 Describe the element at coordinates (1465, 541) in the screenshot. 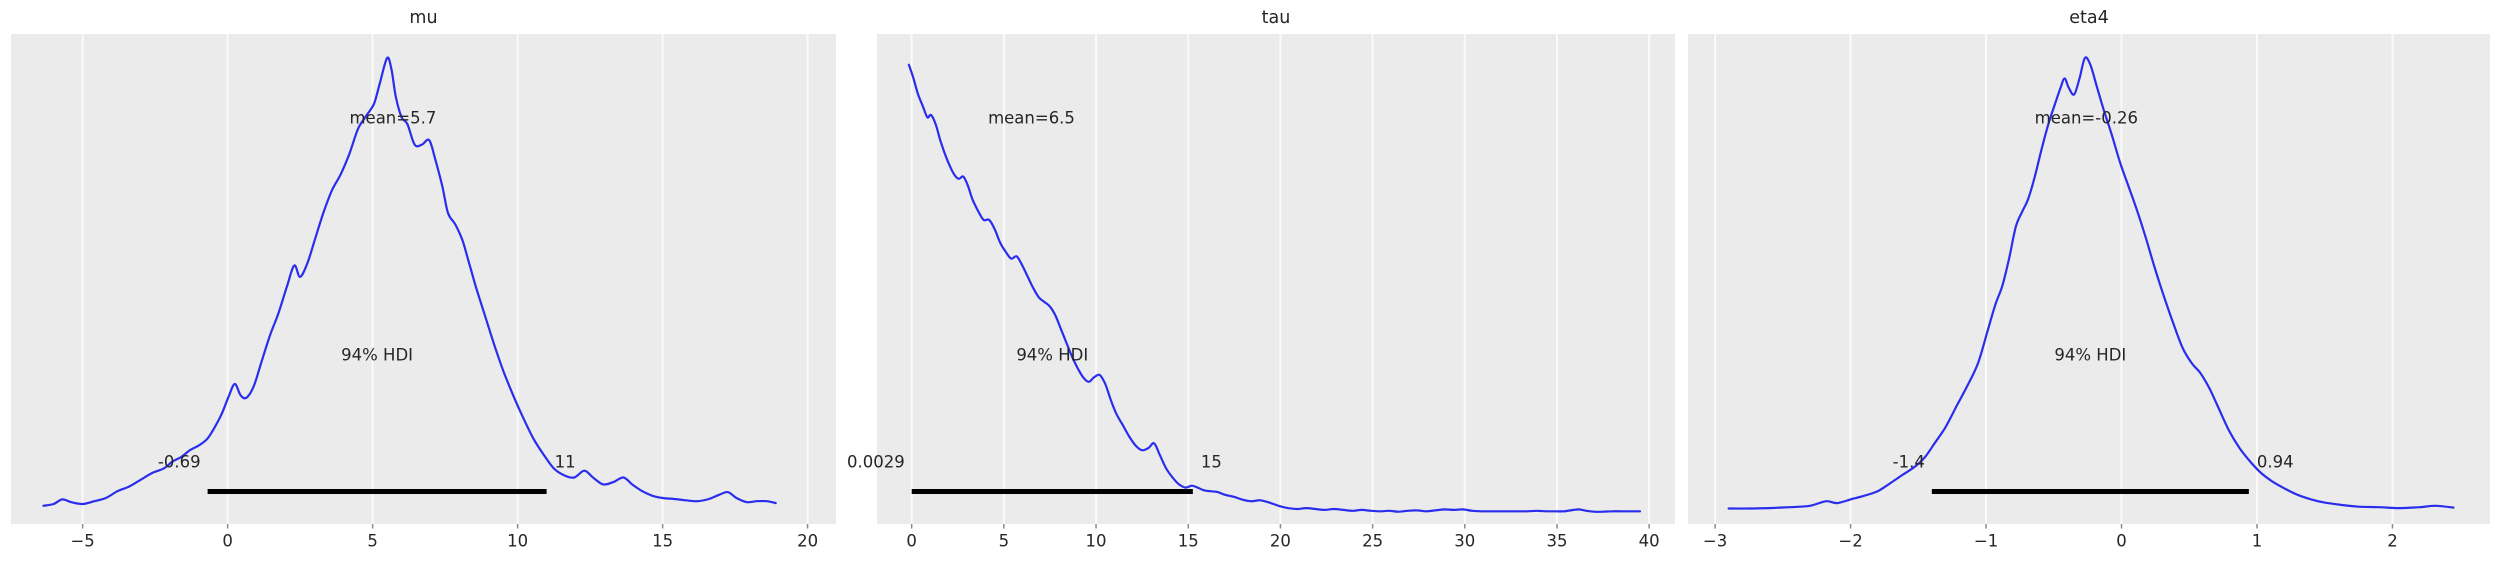

I see `x-axis-tick-label: 30` at that location.